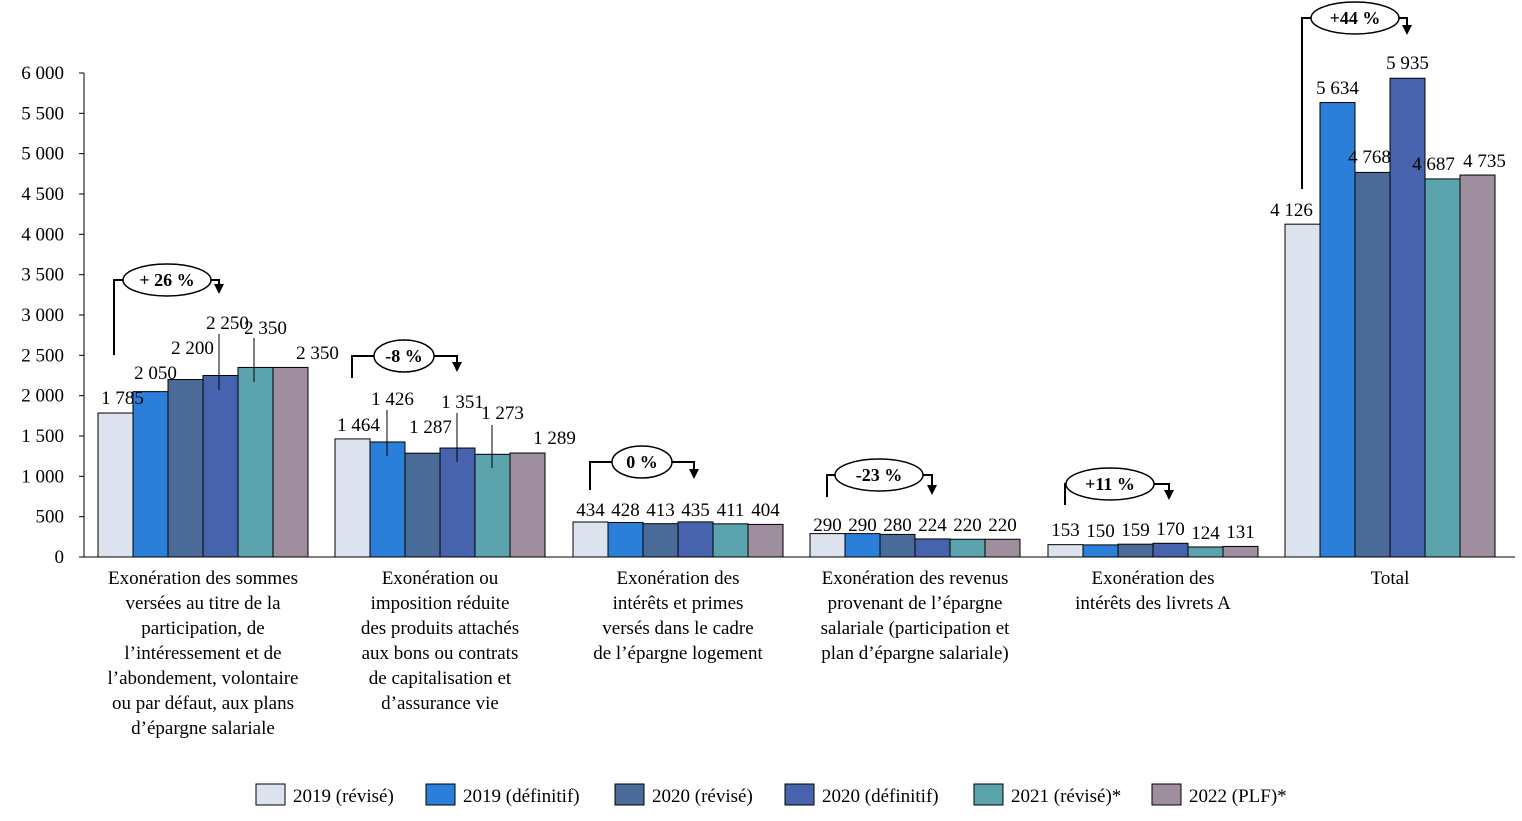  What do you see at coordinates (765, 510) in the screenshot?
I see `data-label: 404` at bounding box center [765, 510].